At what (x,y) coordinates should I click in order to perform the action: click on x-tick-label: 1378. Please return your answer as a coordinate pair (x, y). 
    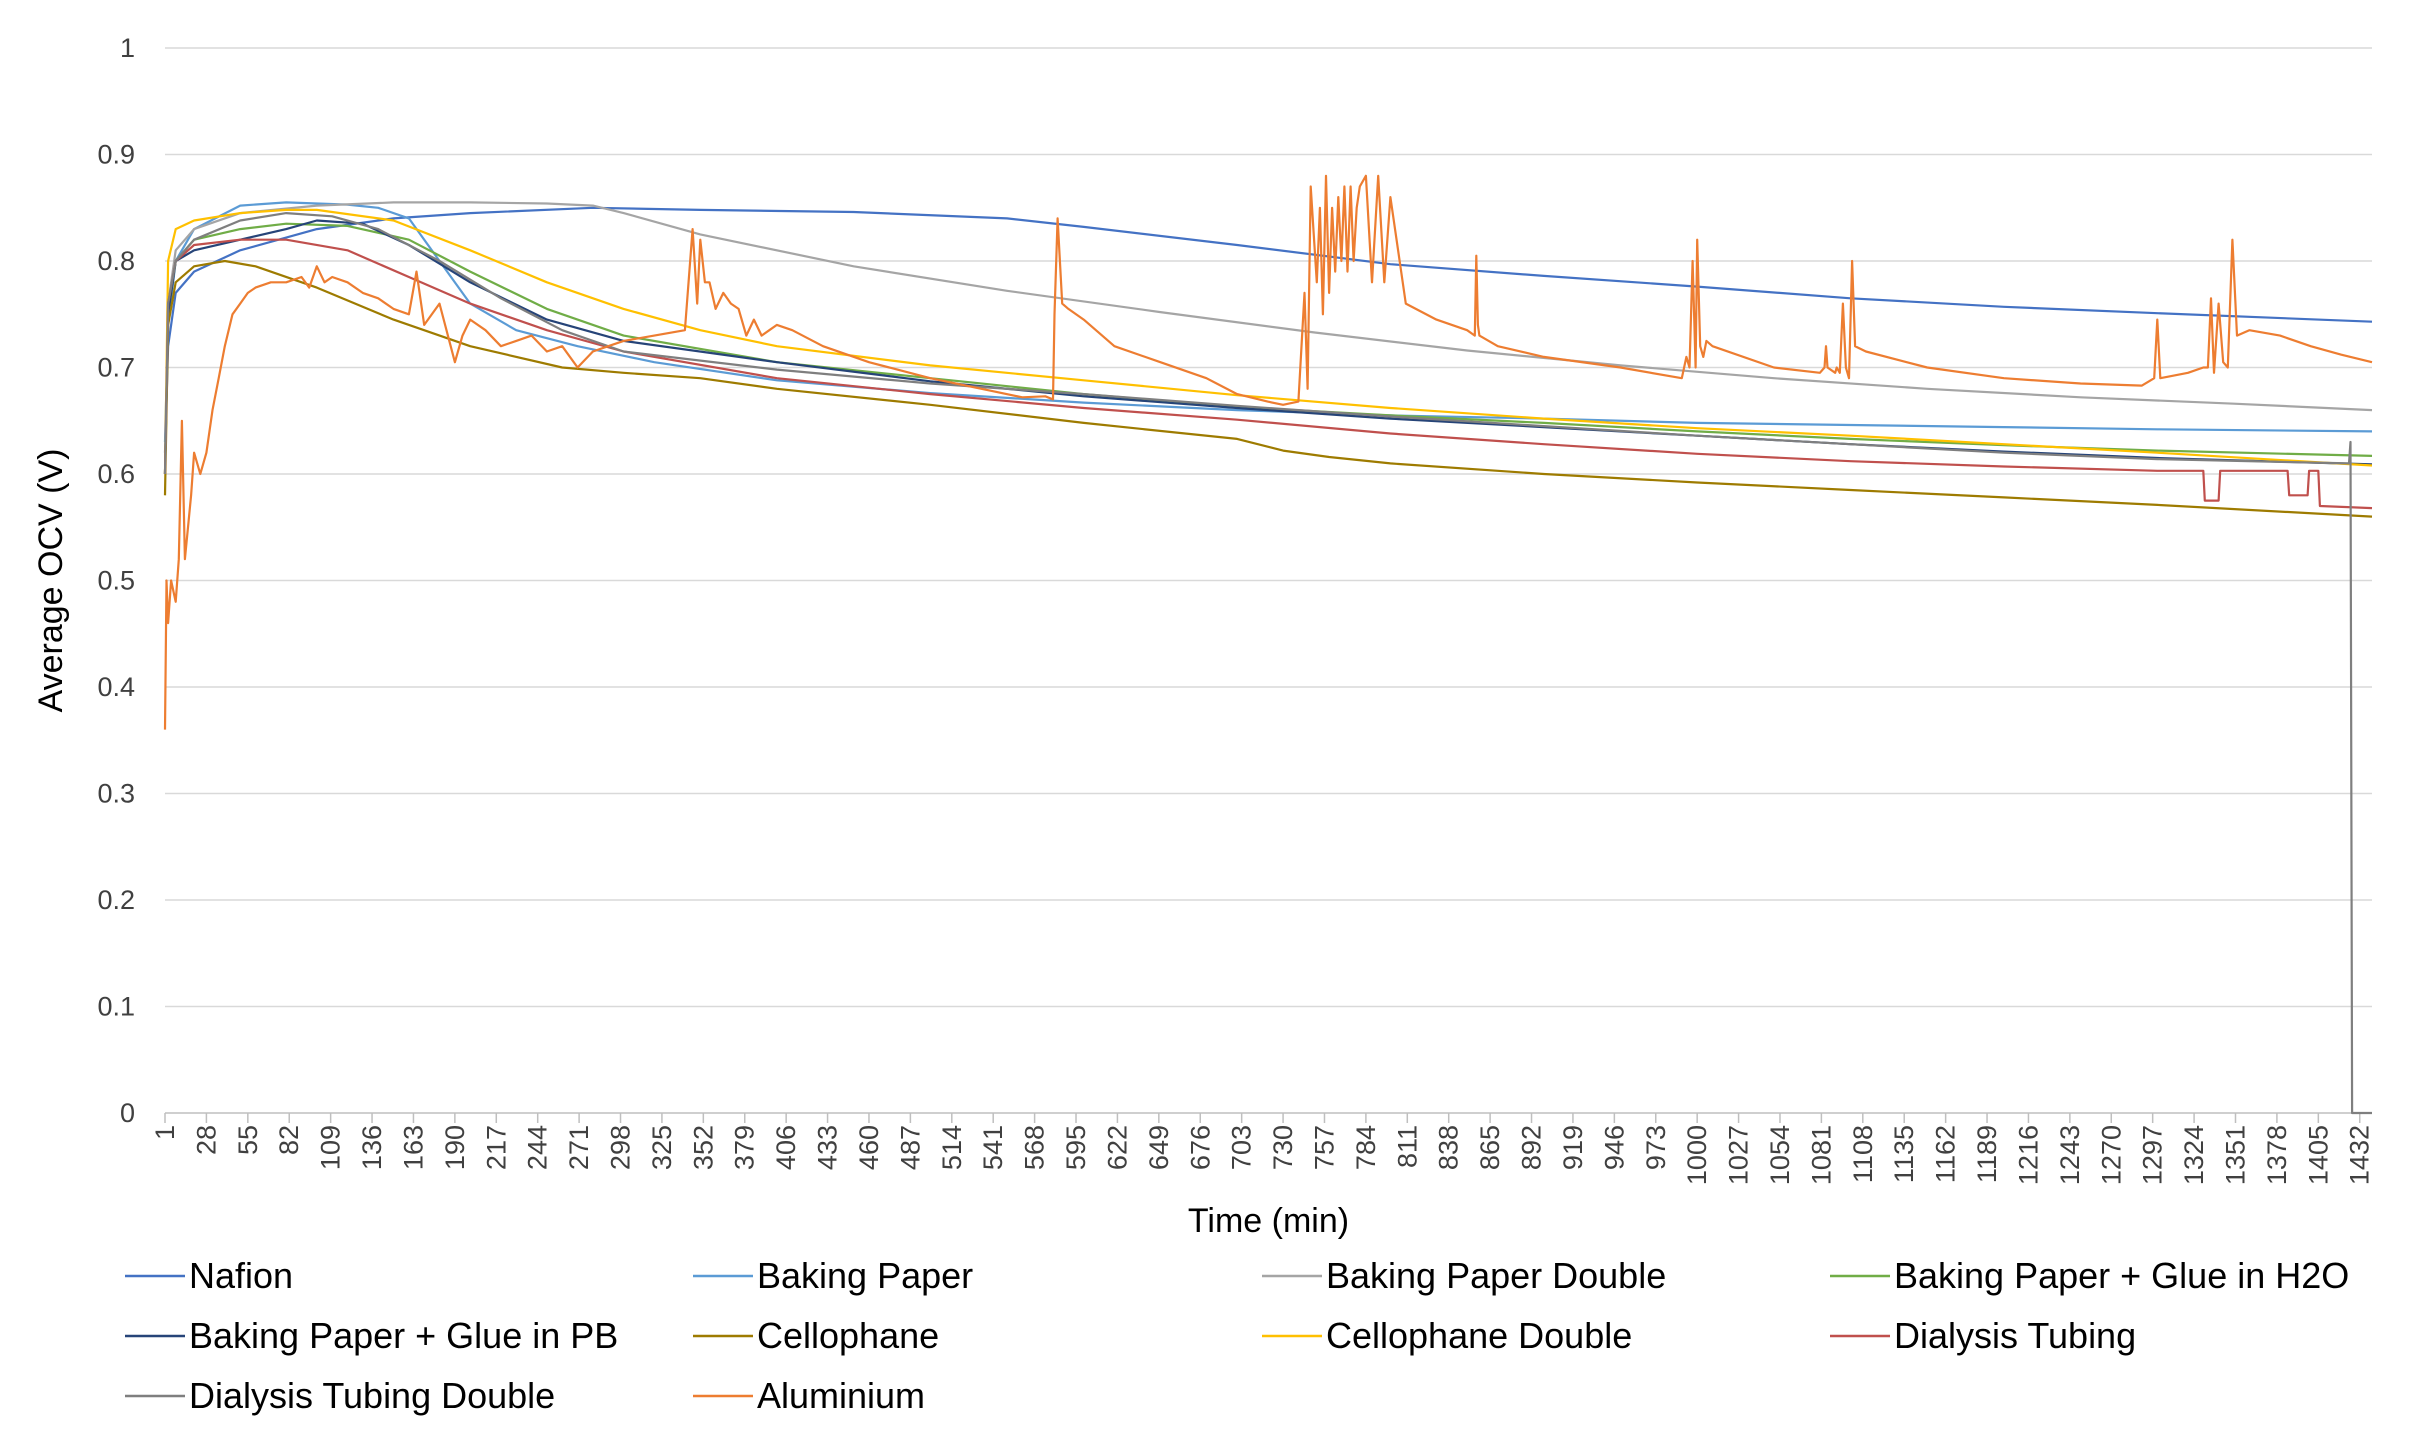
    Looking at the image, I should click on (2277, 1155).